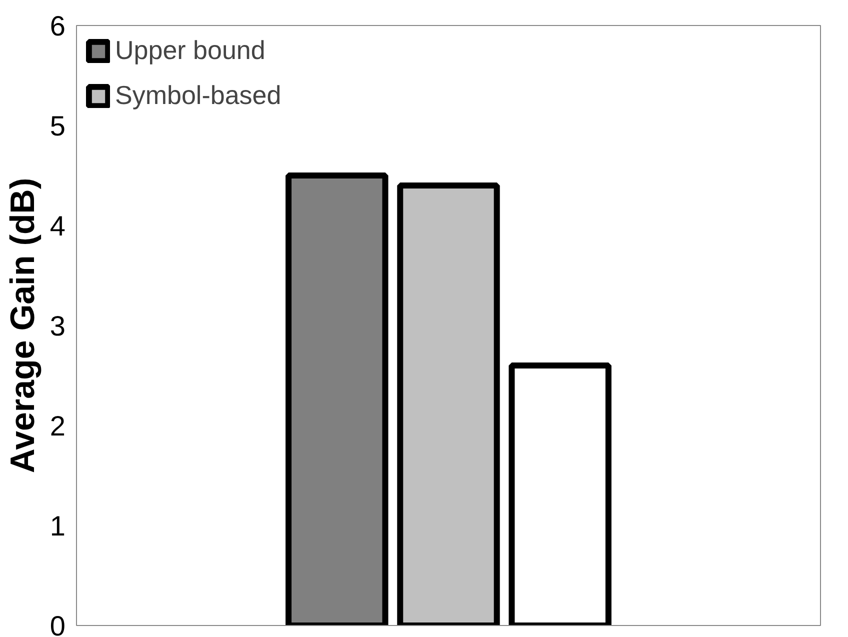  Describe the element at coordinates (58, 26) in the screenshot. I see `y-tick-label: 6` at that location.